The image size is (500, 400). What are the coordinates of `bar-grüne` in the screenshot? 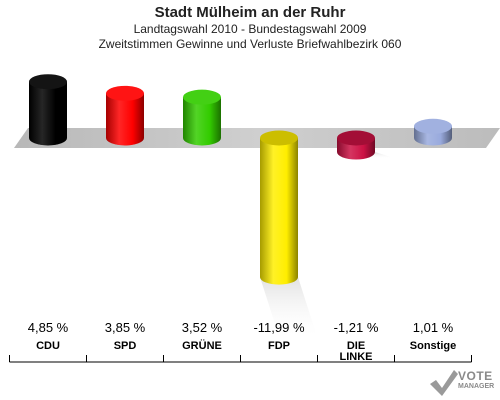 It's located at (202, 117).